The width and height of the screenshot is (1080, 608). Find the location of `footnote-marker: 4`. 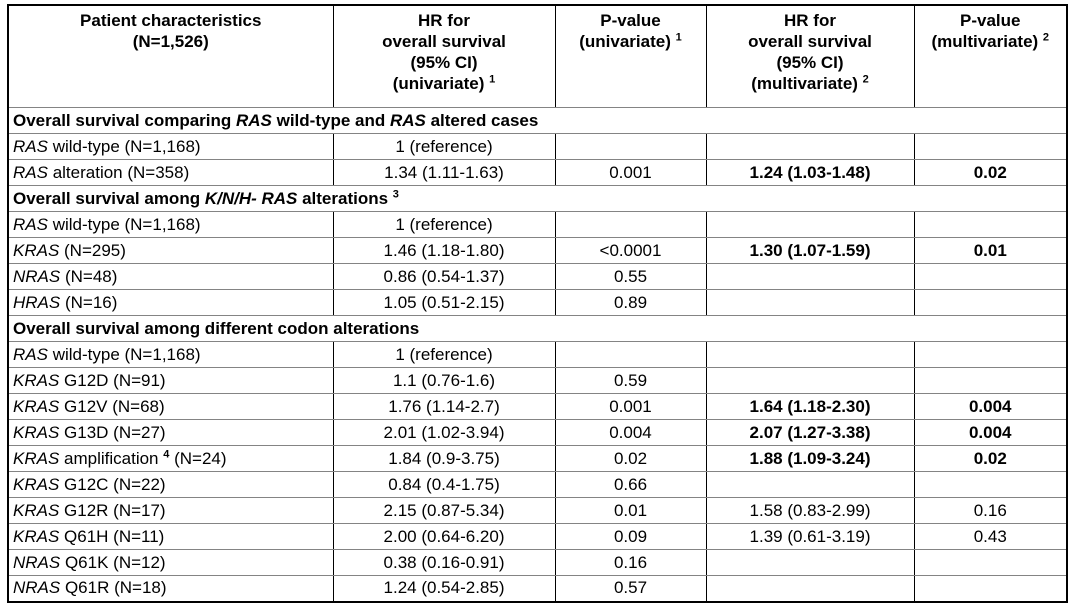

footnote-marker: 4 is located at coordinates (166, 453).